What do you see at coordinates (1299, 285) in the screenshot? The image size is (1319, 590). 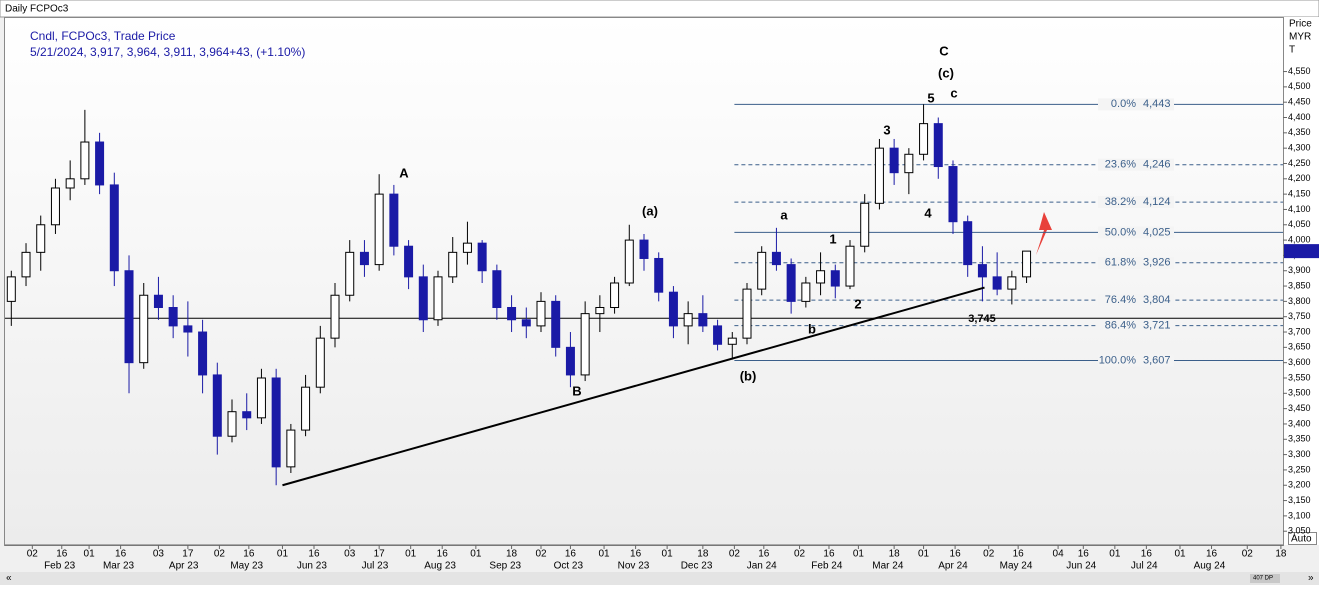 I see `y-tick-label: 3,850` at bounding box center [1299, 285].